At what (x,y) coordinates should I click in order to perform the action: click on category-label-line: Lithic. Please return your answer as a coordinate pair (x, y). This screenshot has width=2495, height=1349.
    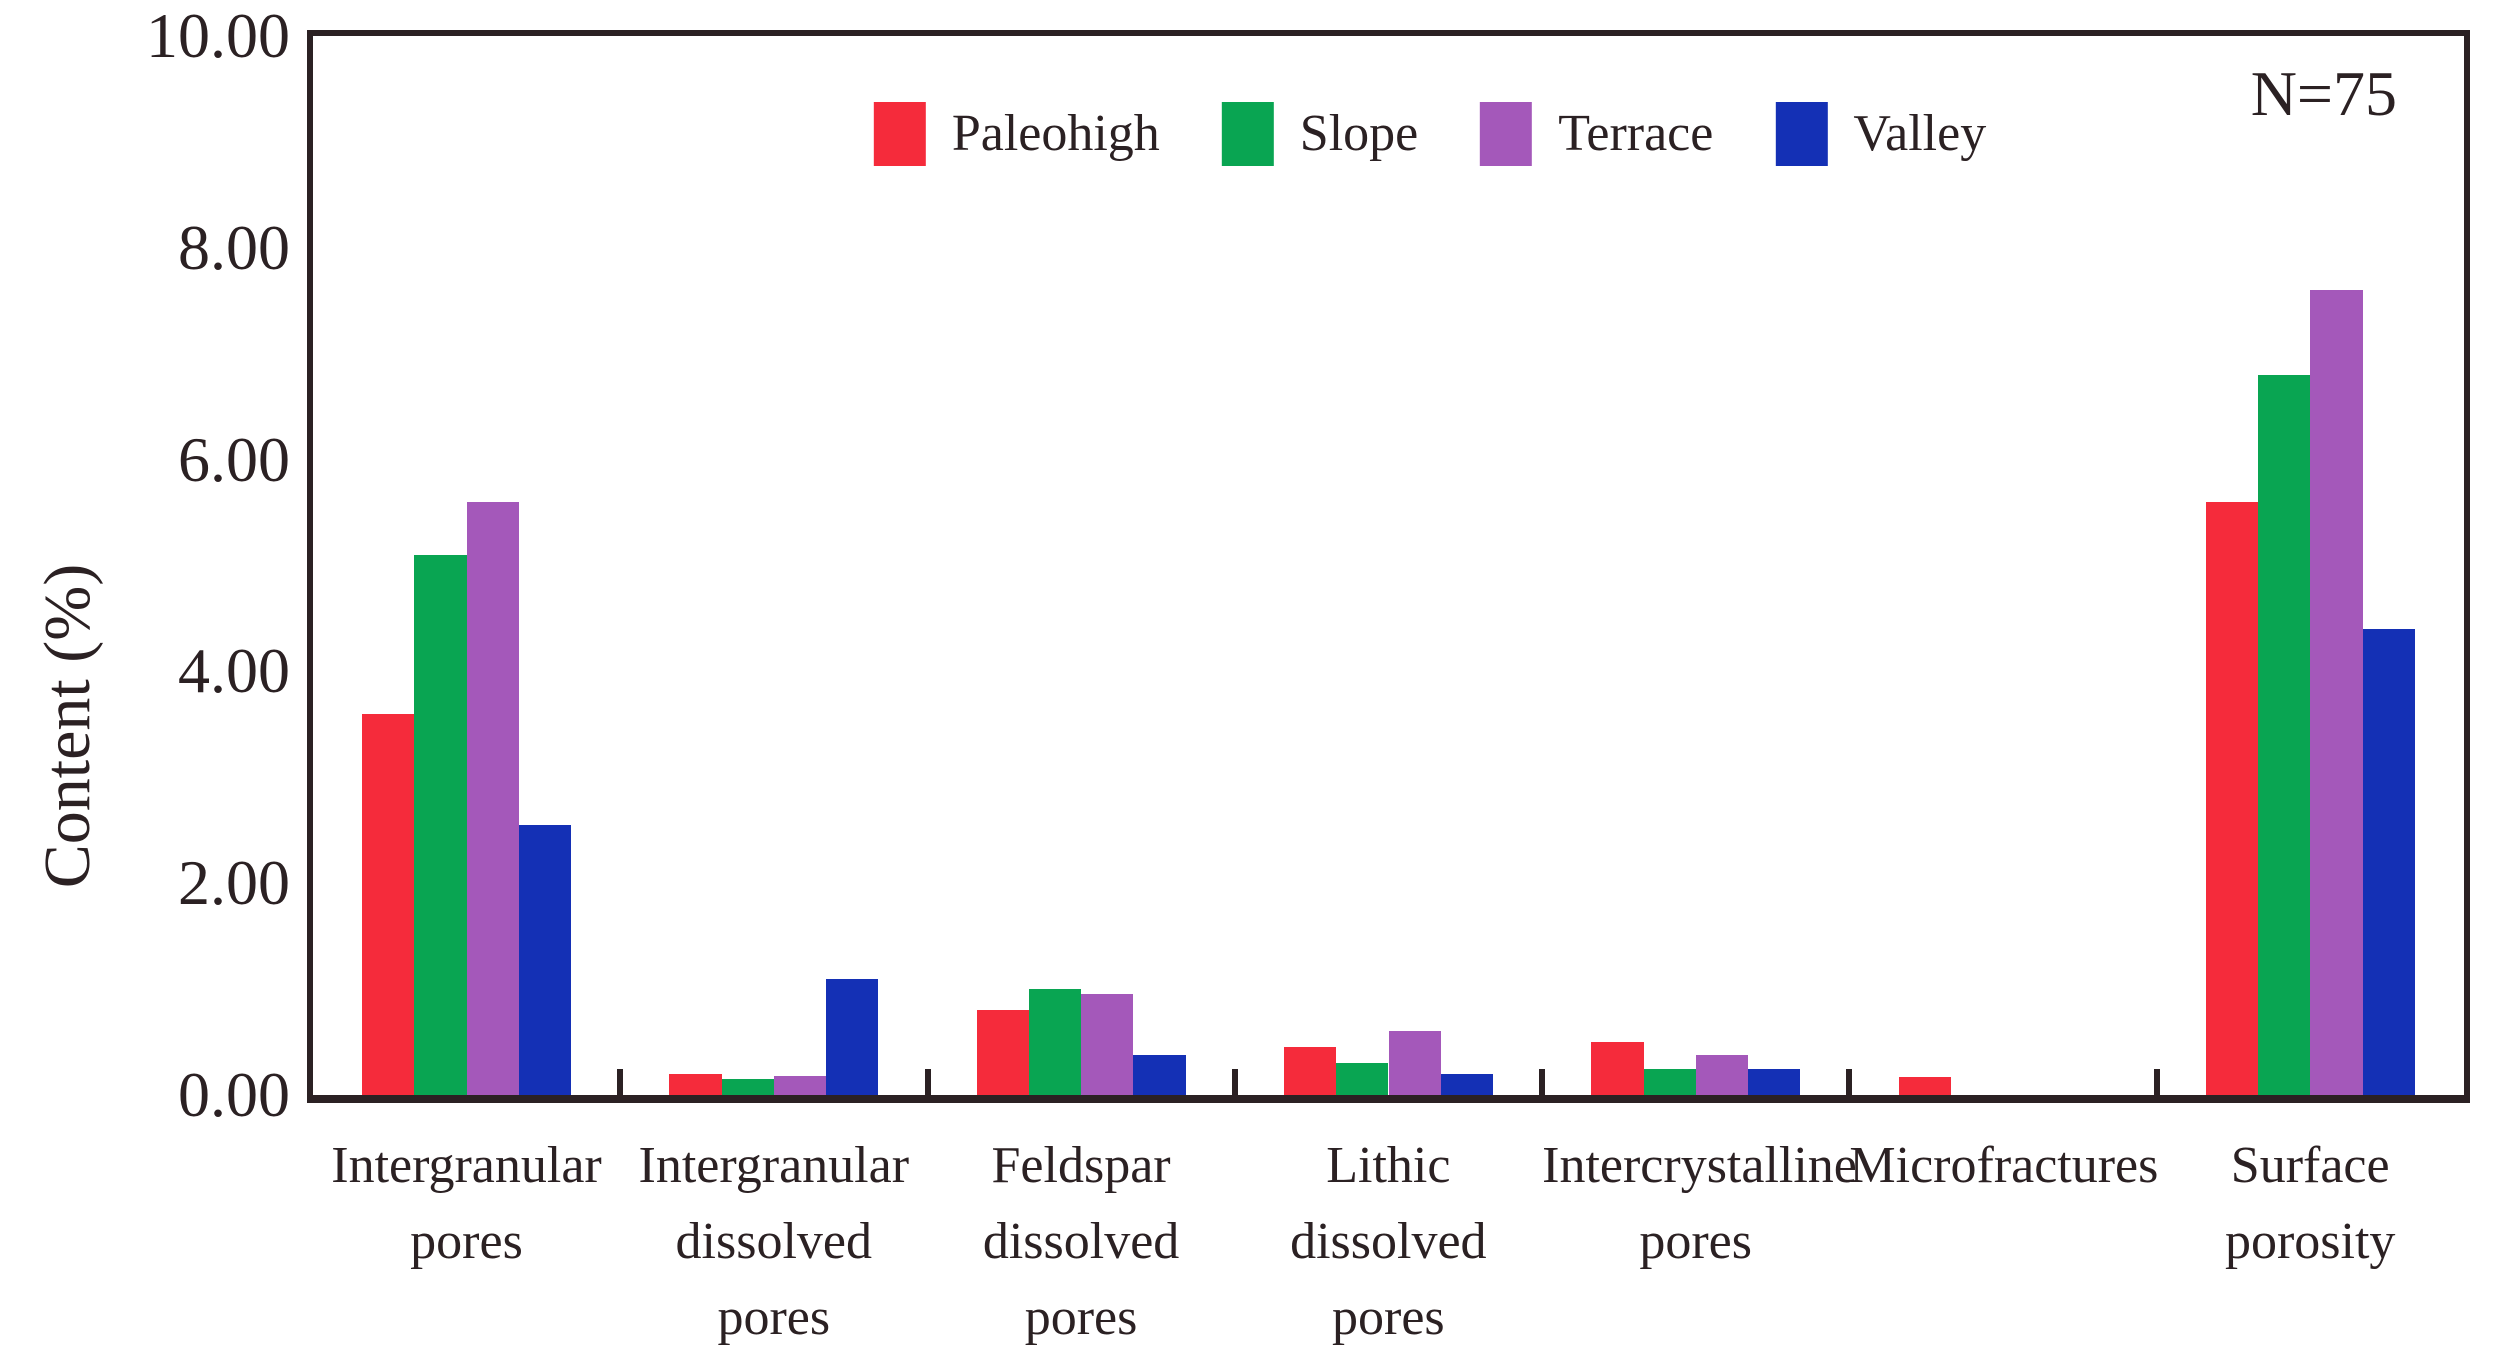
    Looking at the image, I should click on (1388, 1165).